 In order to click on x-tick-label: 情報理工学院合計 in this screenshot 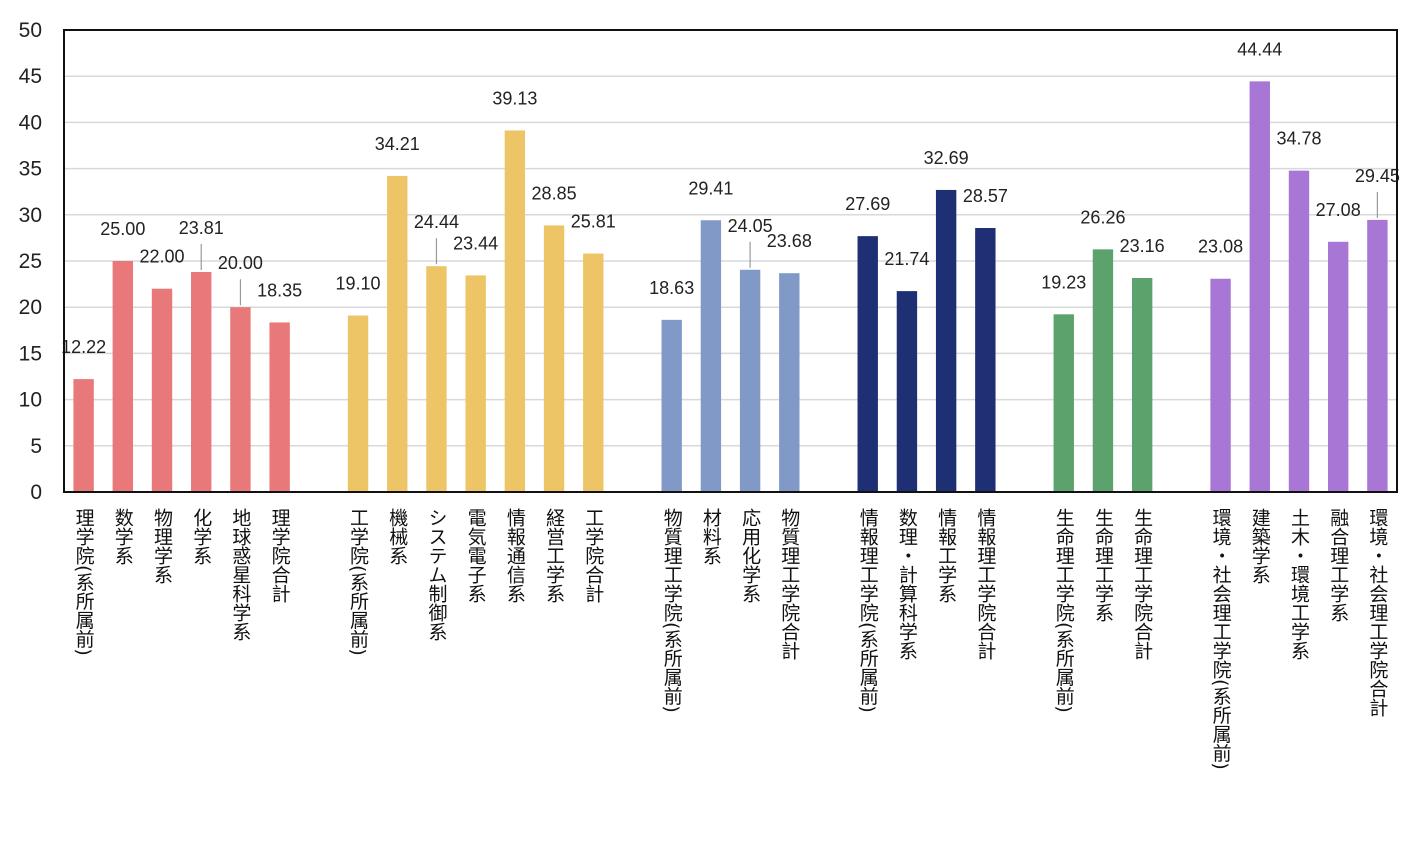, I will do `click(985, 584)`.